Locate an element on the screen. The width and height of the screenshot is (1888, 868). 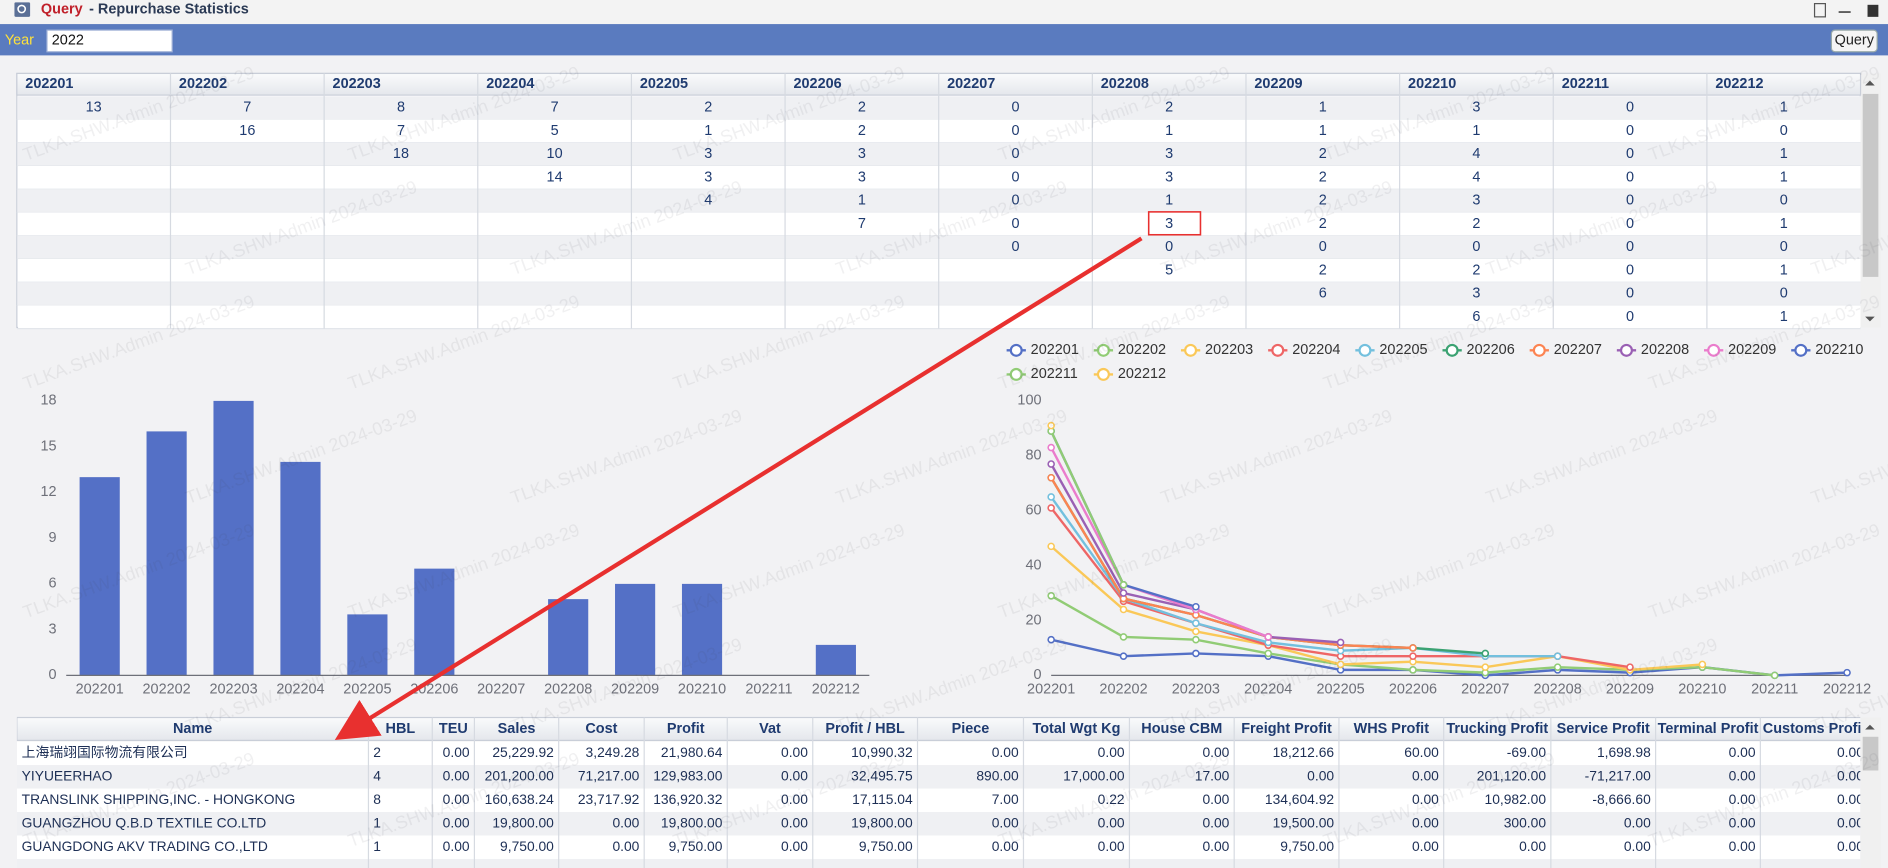
legend-label: 202203 is located at coordinates (1229, 350).